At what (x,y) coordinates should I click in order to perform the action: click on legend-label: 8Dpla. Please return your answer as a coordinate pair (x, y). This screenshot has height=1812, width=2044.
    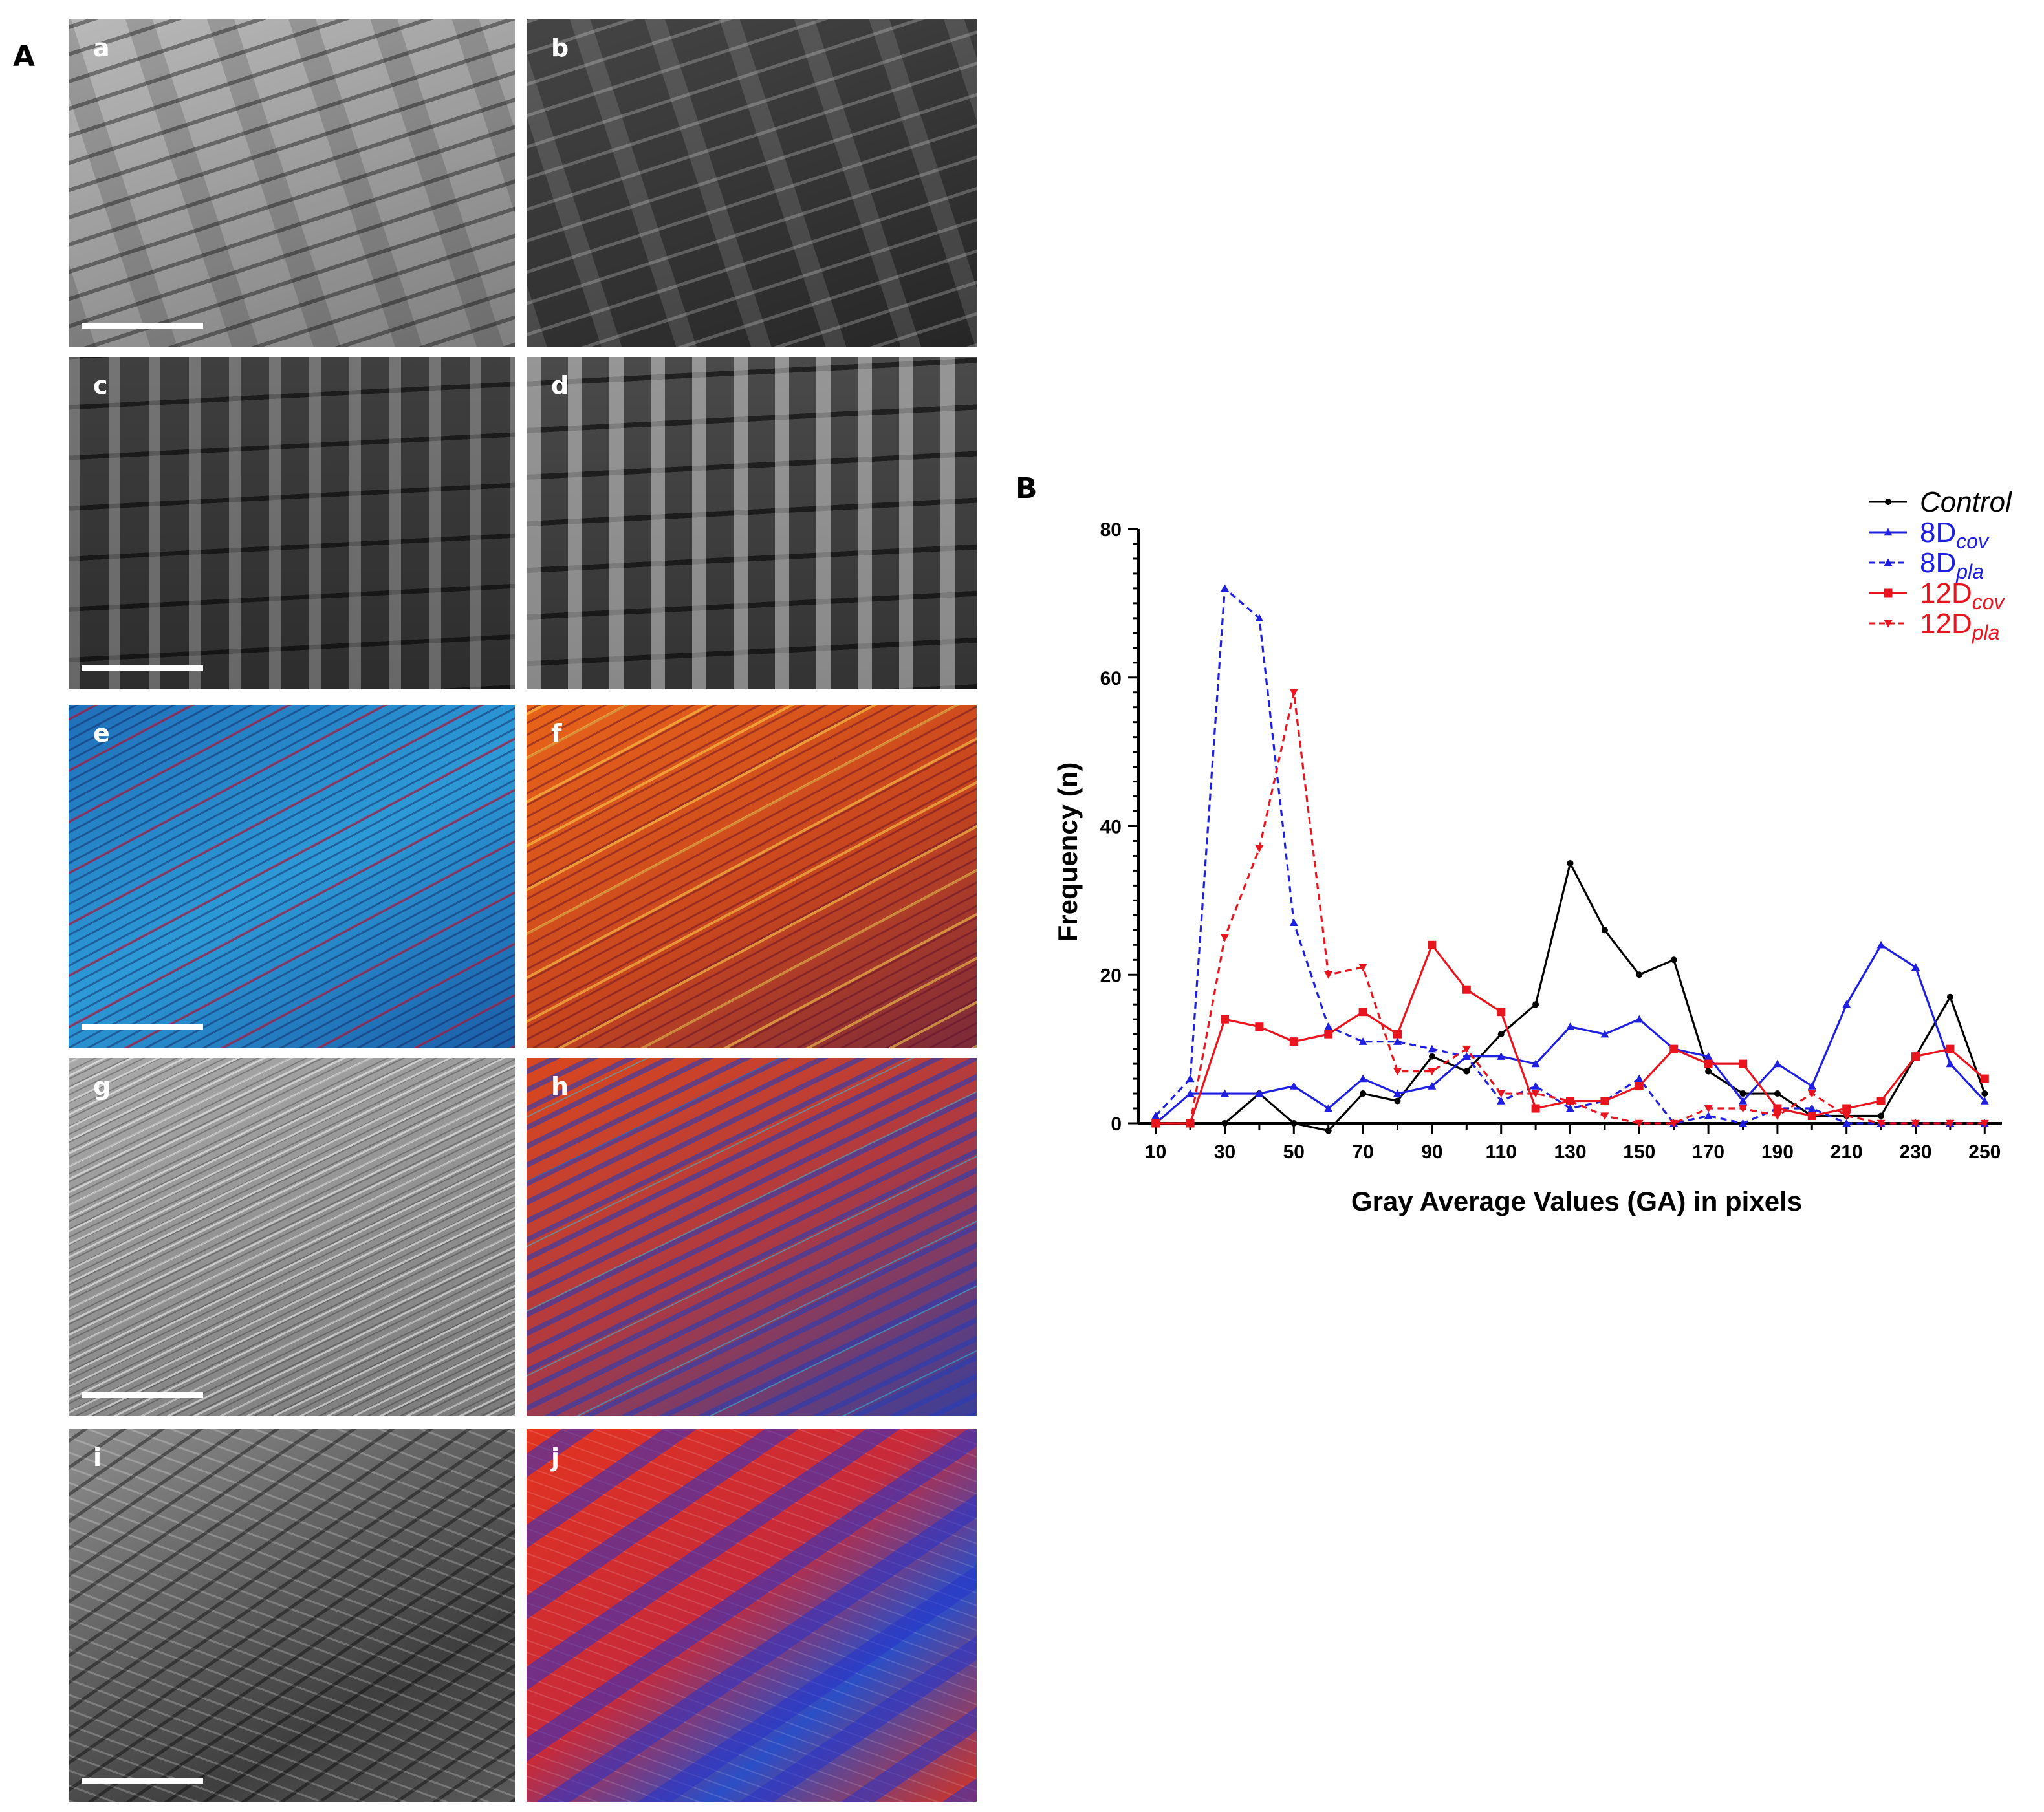
    Looking at the image, I should click on (1952, 565).